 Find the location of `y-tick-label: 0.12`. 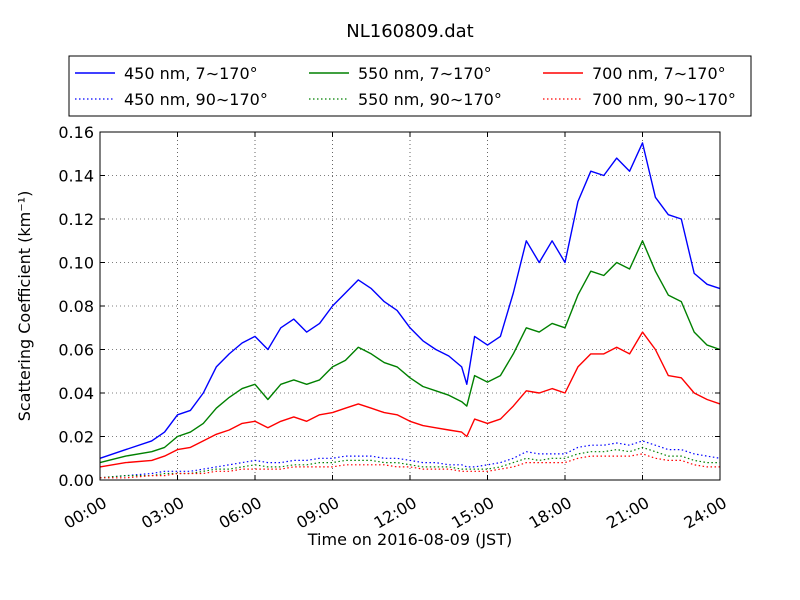

y-tick-label: 0.12 is located at coordinates (76, 219).